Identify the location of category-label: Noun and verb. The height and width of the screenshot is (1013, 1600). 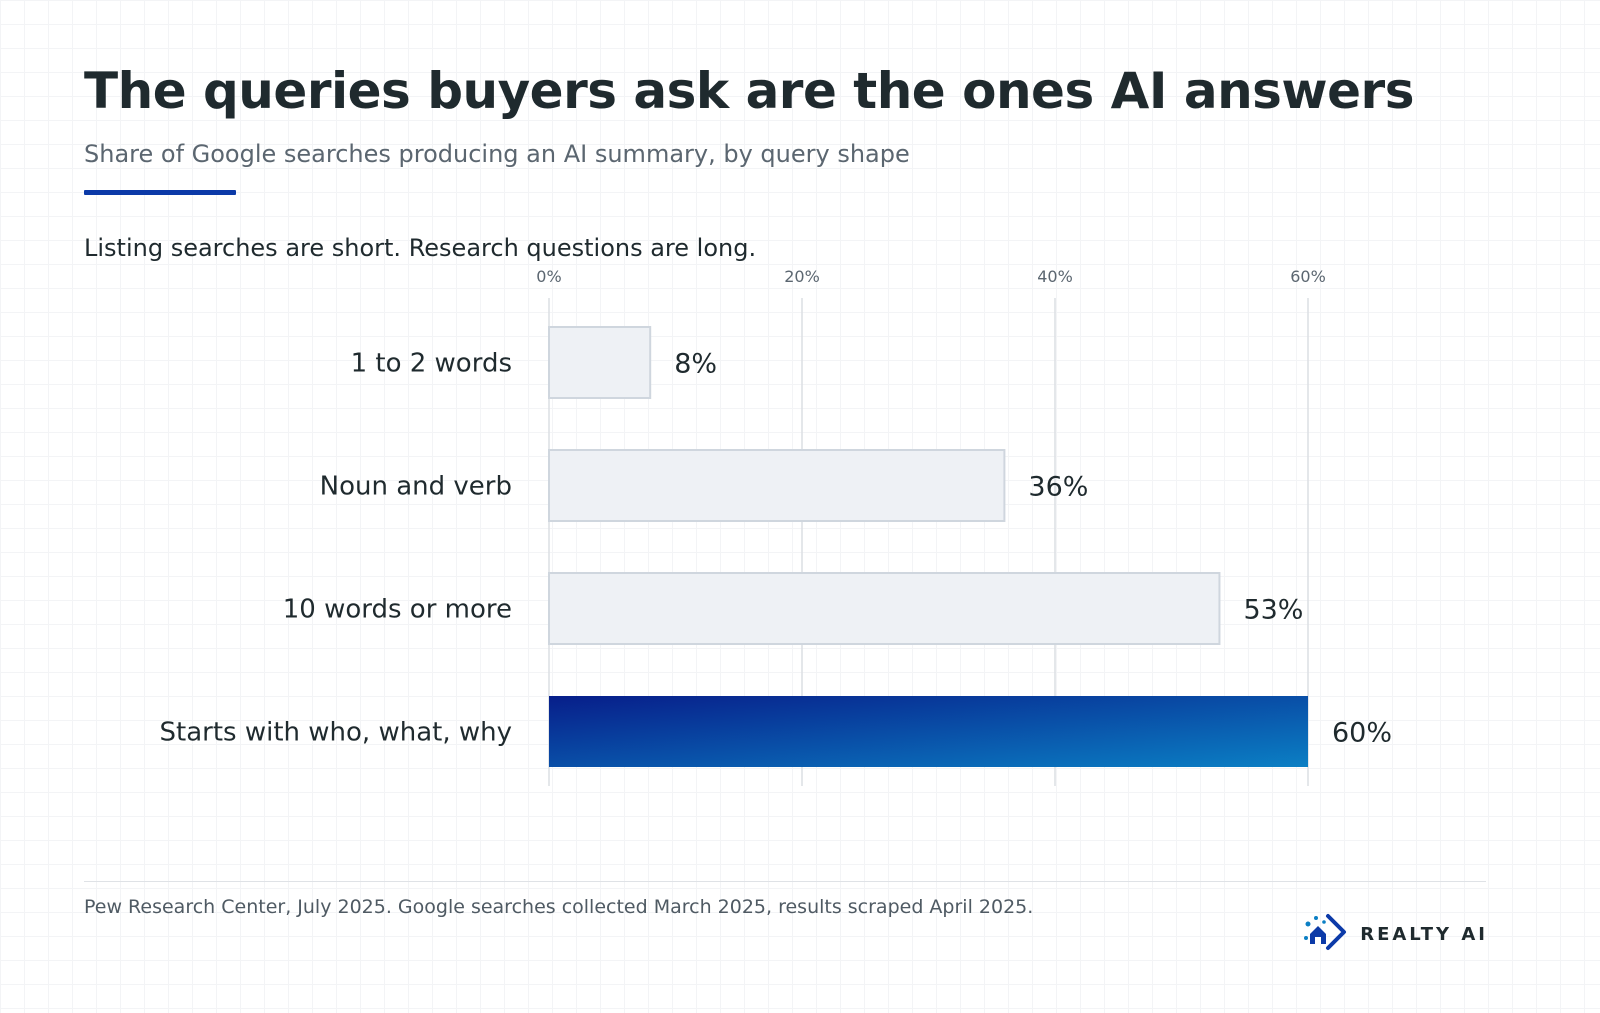
(416, 487).